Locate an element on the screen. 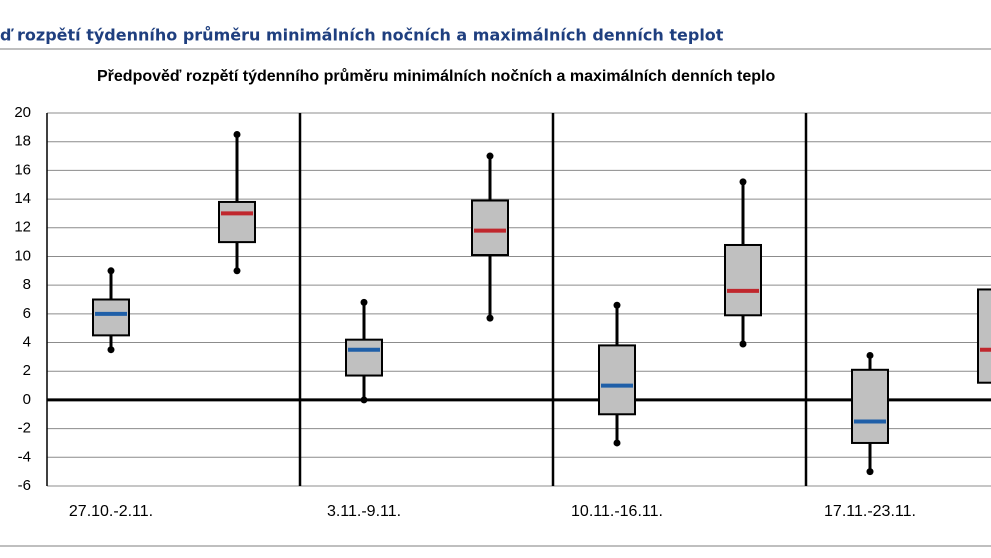 The height and width of the screenshot is (558, 991). x-tick-label: 27.10.-2.11. is located at coordinates (111, 511).